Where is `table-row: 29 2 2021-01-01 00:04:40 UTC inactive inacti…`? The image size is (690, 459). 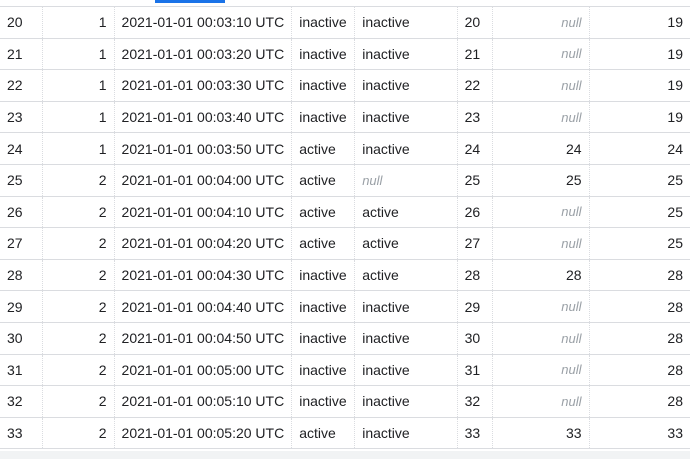
table-row: 29 2 2021-01-01 00:04:40 UTC inactive inacti… is located at coordinates (345, 306).